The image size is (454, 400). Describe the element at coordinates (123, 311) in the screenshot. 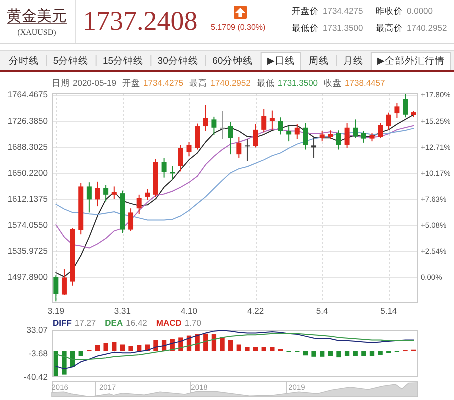

I see `x-tick-label: 3.31` at that location.